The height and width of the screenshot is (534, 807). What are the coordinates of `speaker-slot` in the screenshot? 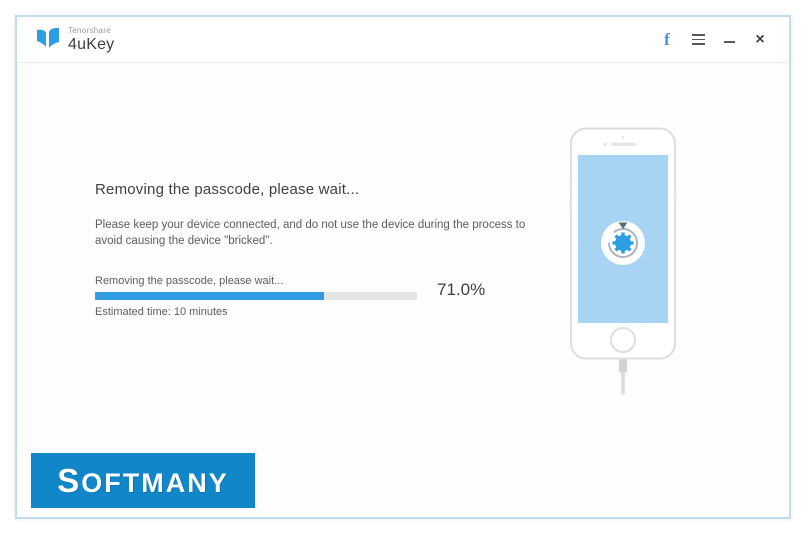 It's located at (623, 144).